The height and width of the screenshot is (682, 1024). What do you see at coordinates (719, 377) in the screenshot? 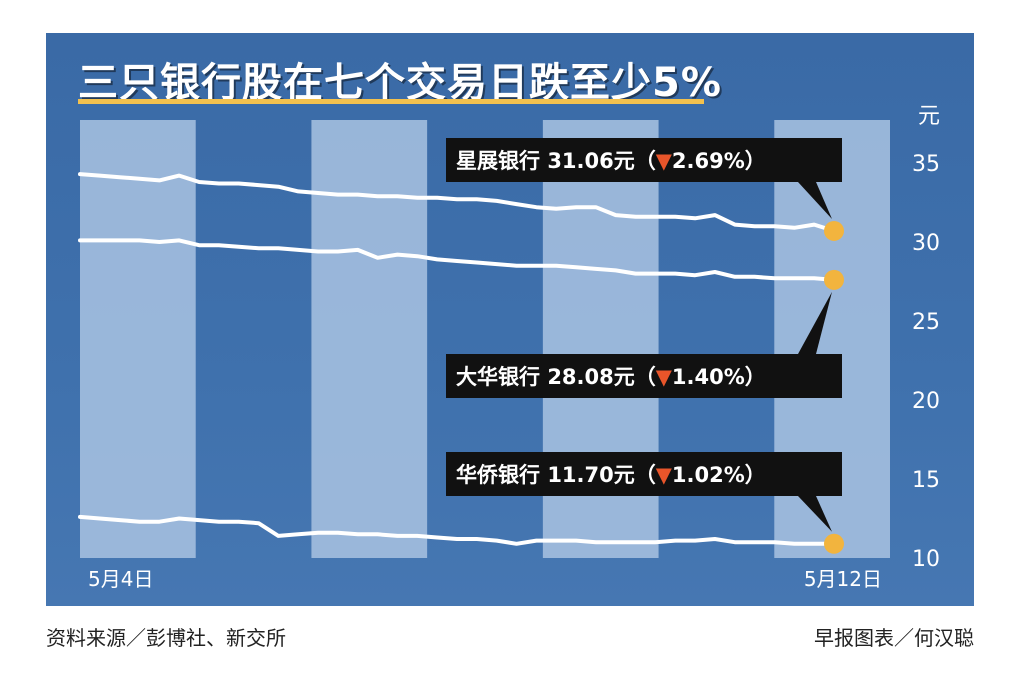
I see `series-change: 1.40%）` at bounding box center [719, 377].